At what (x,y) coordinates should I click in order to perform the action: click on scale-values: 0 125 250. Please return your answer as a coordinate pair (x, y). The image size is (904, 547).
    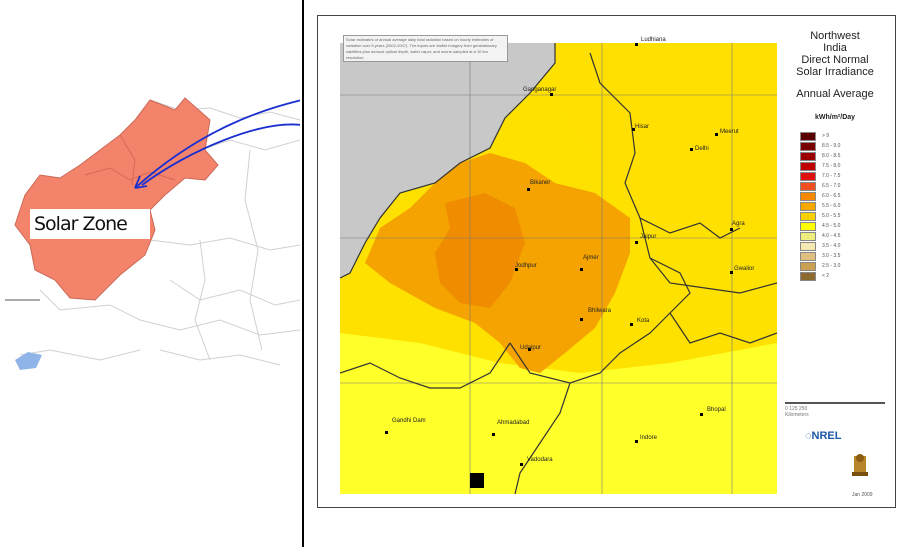
    Looking at the image, I should click on (796, 409).